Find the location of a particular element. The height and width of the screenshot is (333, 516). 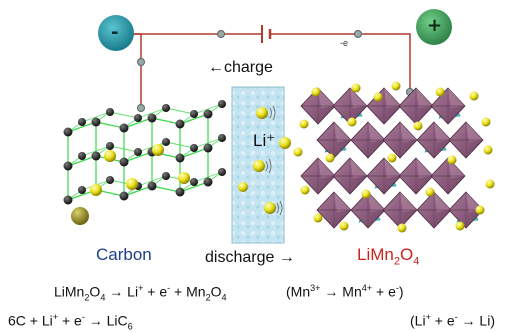

manganese-equation: (Mn3+ → Mn4+ + e-) is located at coordinates (345, 291).